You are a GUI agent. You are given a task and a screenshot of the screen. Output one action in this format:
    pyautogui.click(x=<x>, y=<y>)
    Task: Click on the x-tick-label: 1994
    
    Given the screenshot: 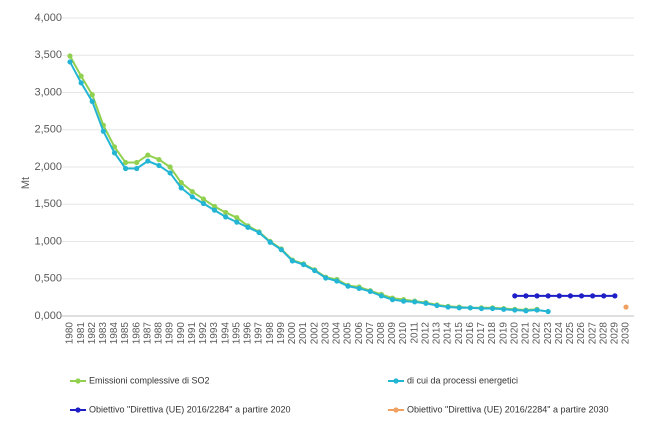 What is the action you would take?
    pyautogui.click(x=225, y=333)
    